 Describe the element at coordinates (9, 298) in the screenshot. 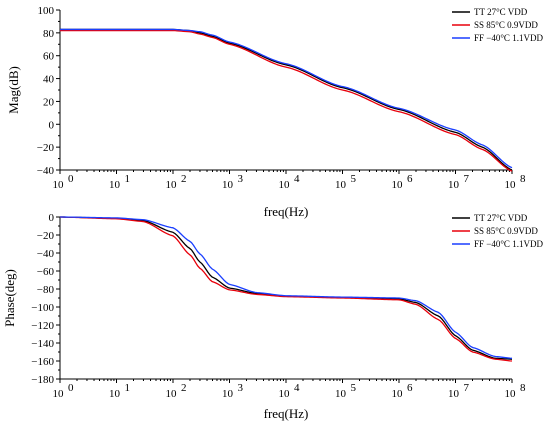

I see `y-axis-title: Phase(deg)` at that location.